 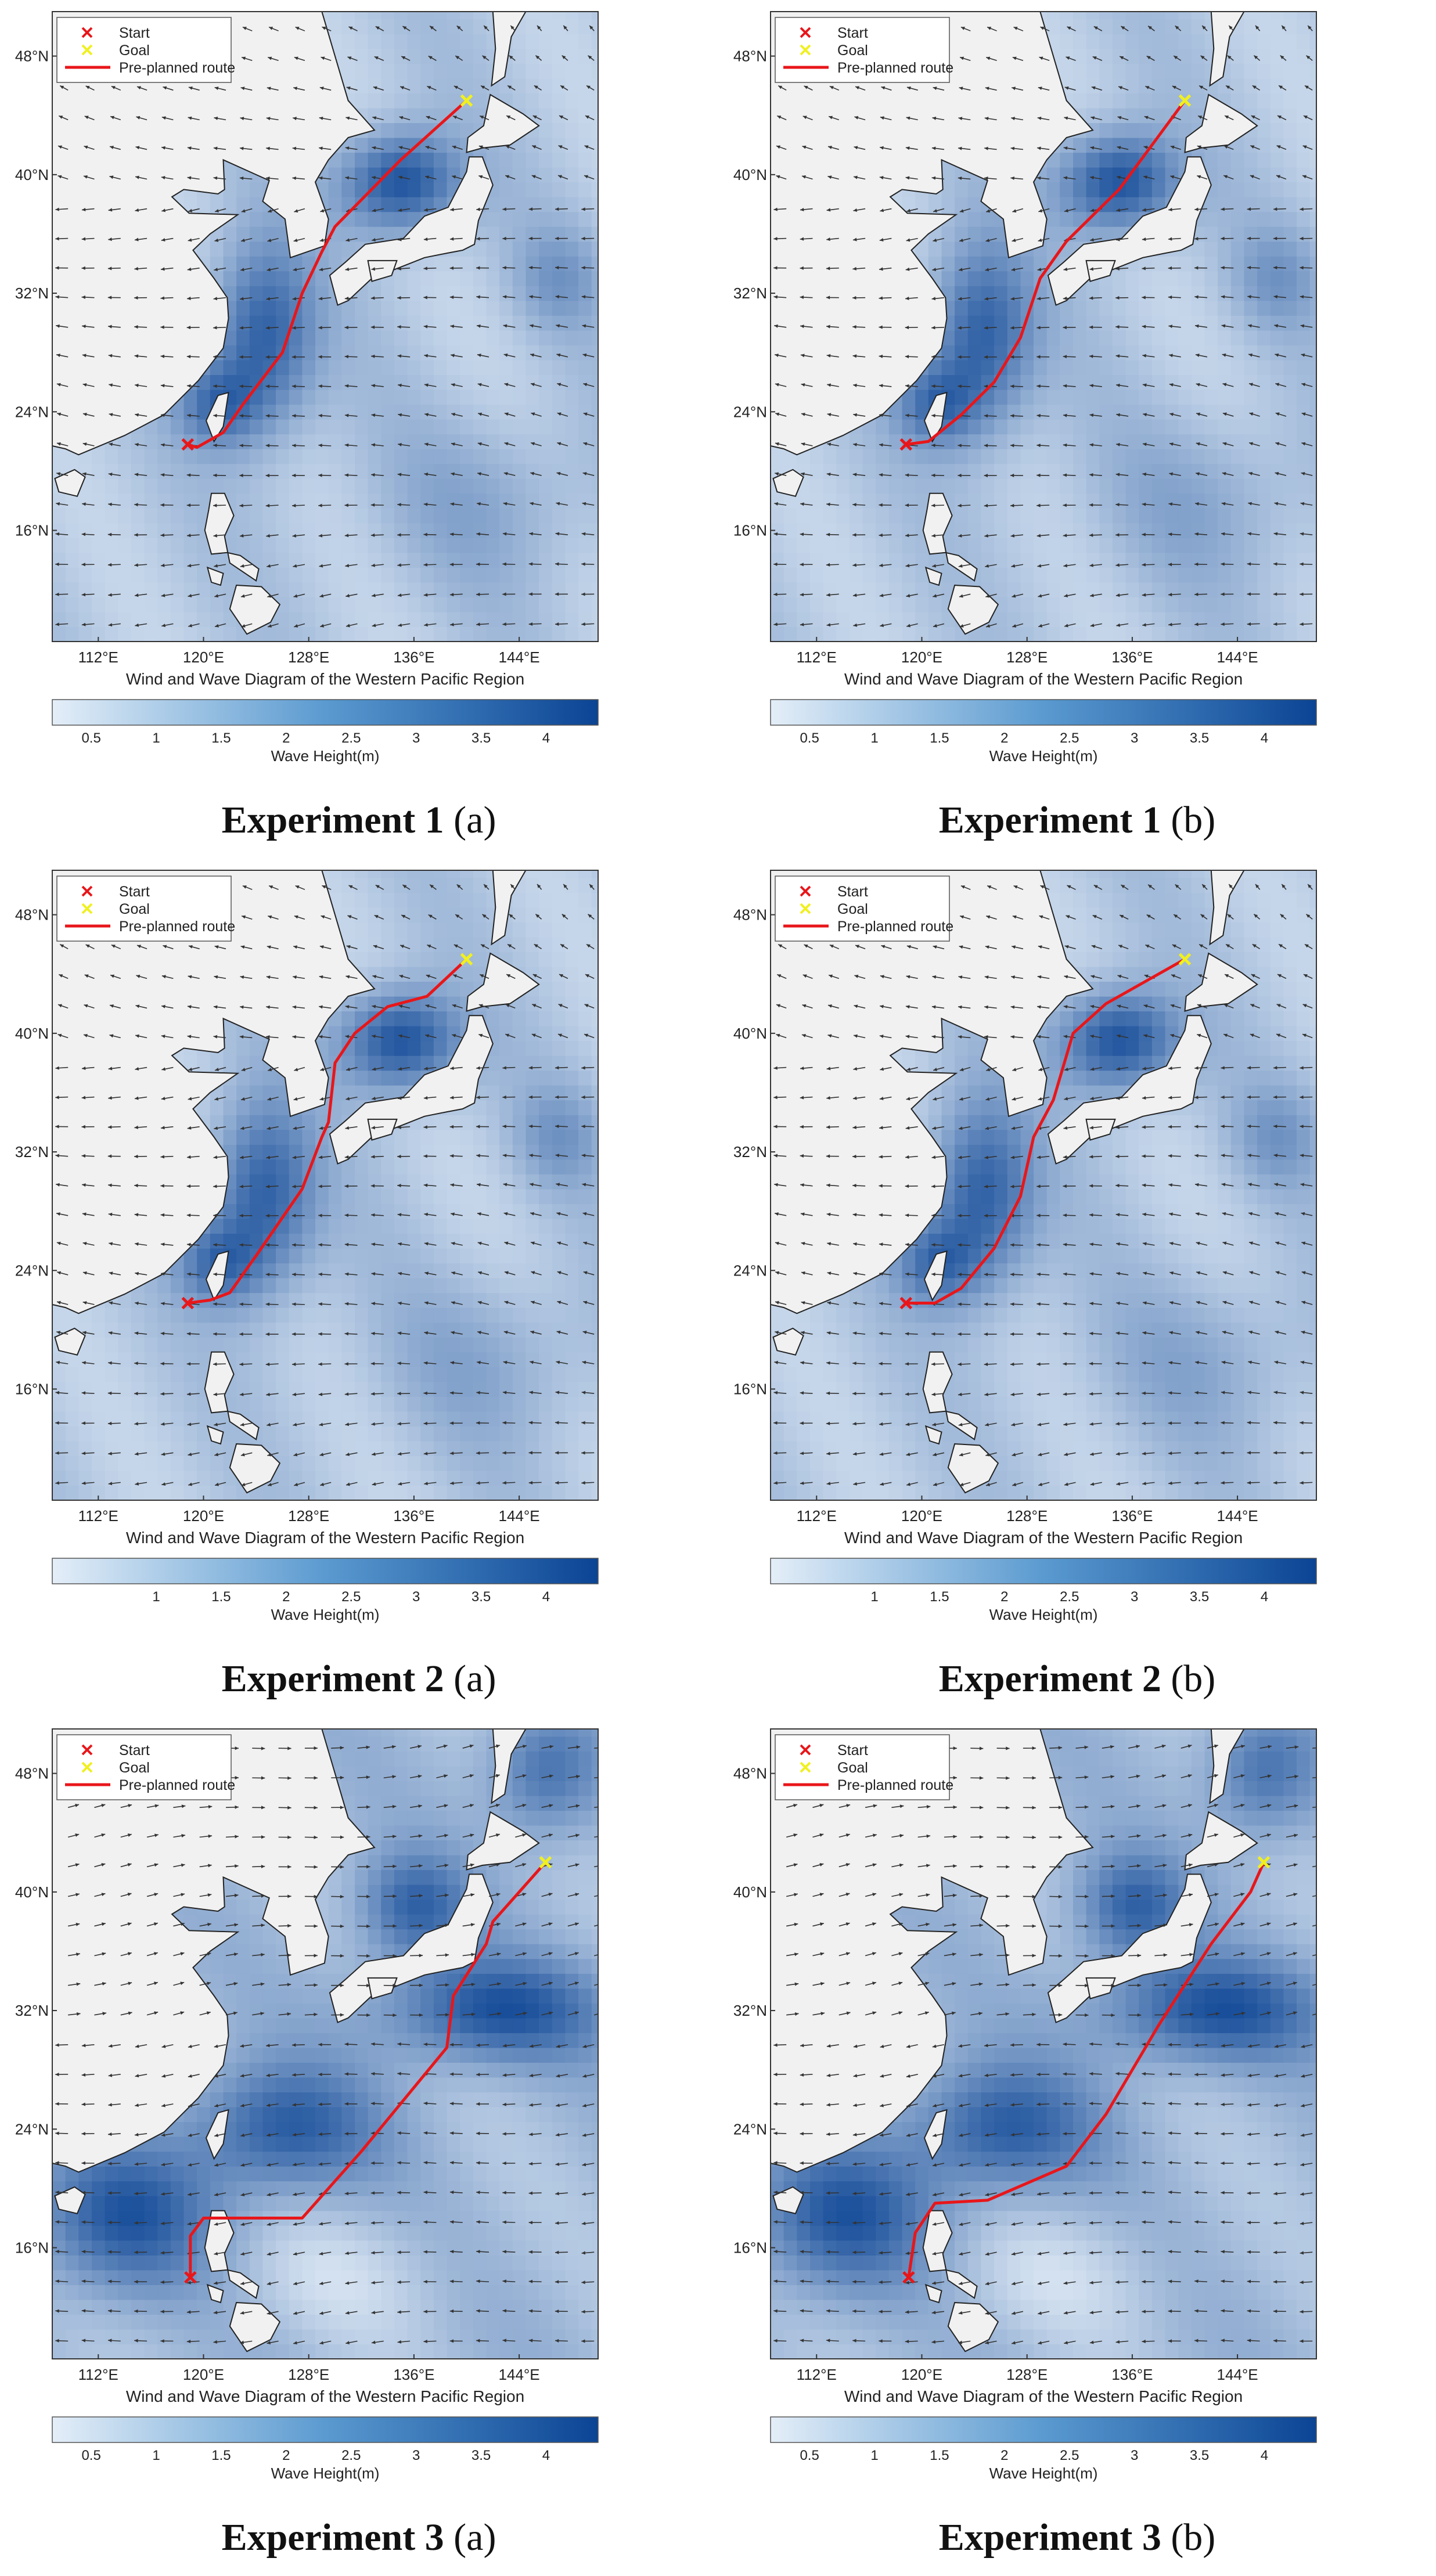 What do you see at coordinates (1054, 1679) in the screenshot?
I see `caption-experiment: Experiment 2` at bounding box center [1054, 1679].